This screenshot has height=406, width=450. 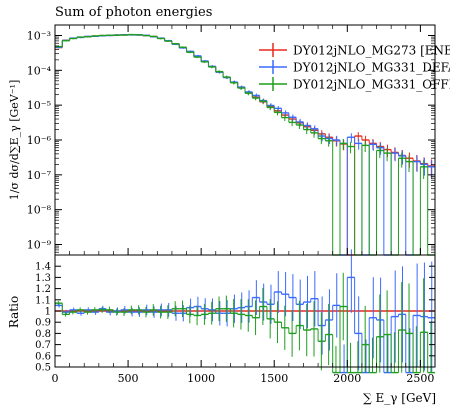 What do you see at coordinates (39, 245) in the screenshot?
I see `main-y-tick-label: 10⁻⁹` at bounding box center [39, 245].